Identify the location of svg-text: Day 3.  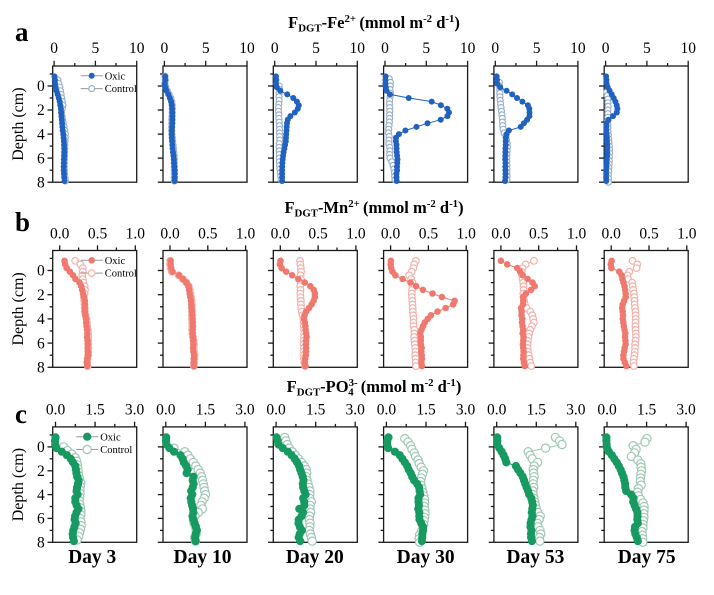
(92, 557).